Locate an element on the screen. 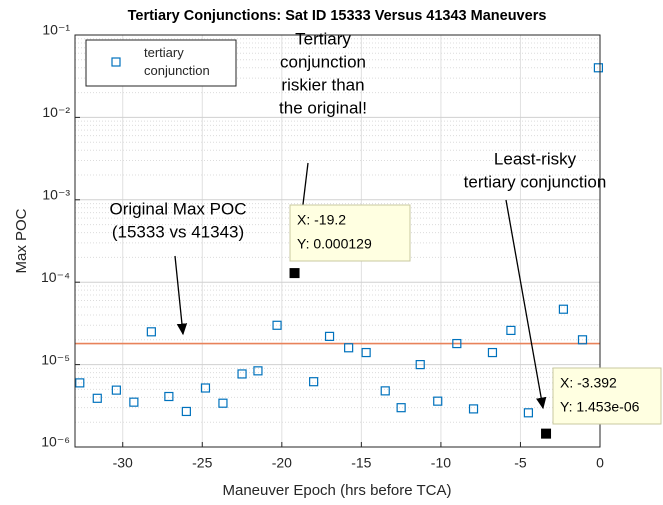 This screenshot has height=505, width=663. annotation: tertiary conjunction is located at coordinates (535, 181).